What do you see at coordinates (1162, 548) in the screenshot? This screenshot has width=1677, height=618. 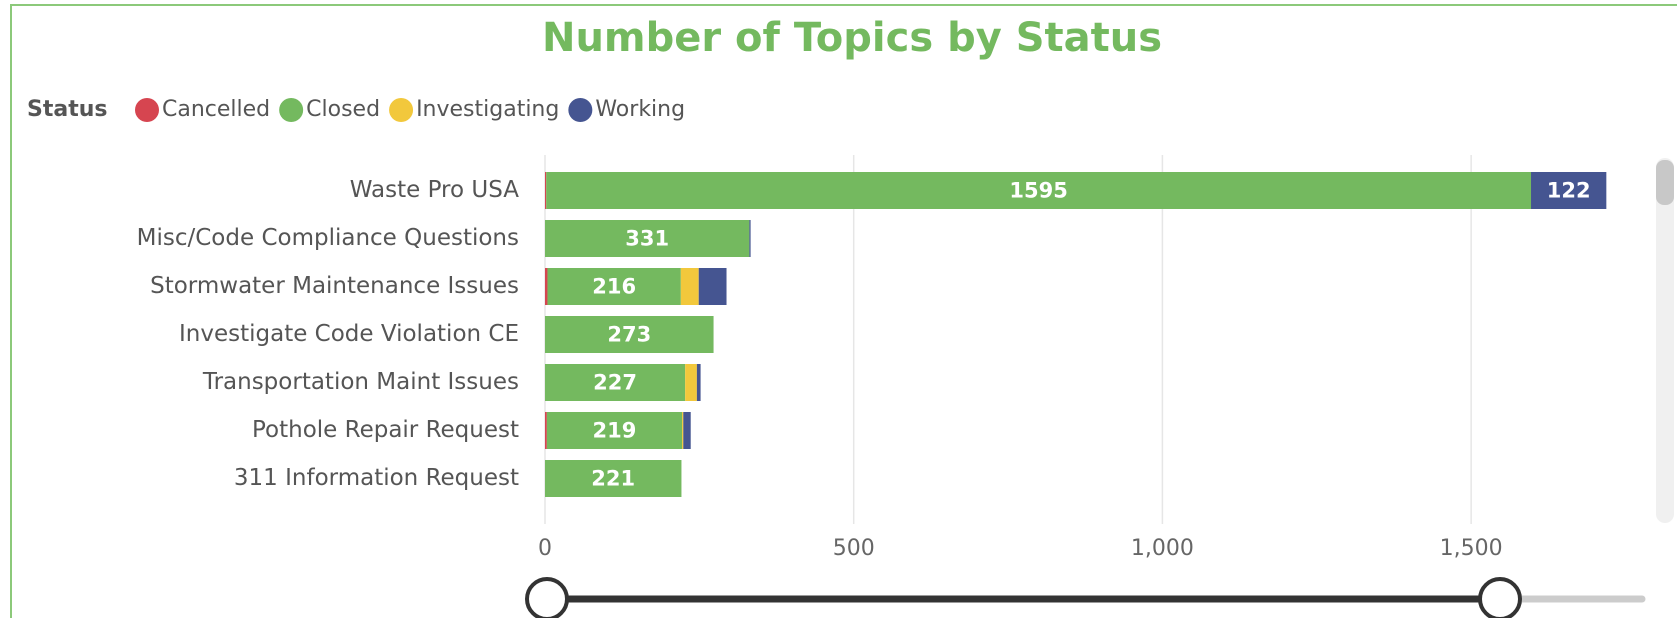 I see `x-tick-label: 1,000` at bounding box center [1162, 548].